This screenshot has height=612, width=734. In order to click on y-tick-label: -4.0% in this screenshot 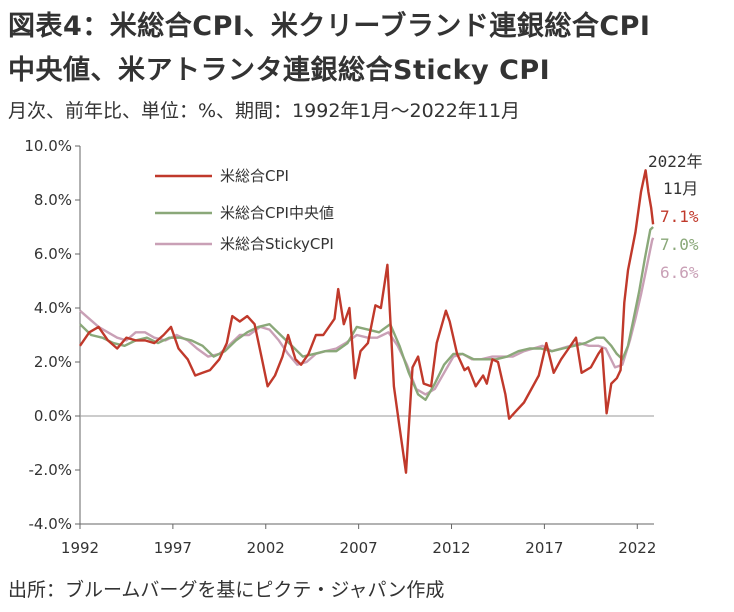, I will do `click(50, 524)`.